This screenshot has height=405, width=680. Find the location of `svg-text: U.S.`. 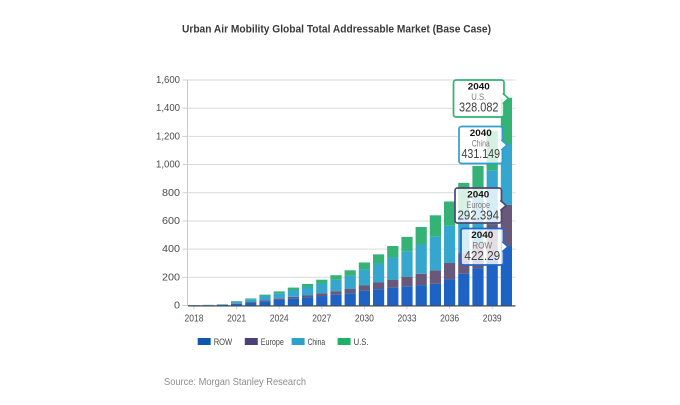

svg-text: U.S. is located at coordinates (361, 342).